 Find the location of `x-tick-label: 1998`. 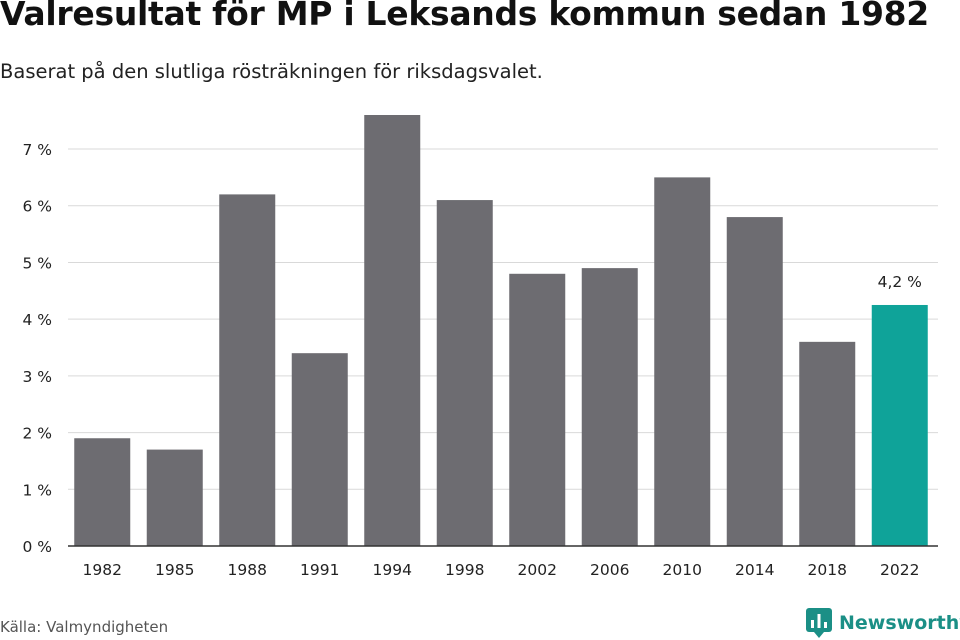

x-tick-label: 1998 is located at coordinates (464, 570).